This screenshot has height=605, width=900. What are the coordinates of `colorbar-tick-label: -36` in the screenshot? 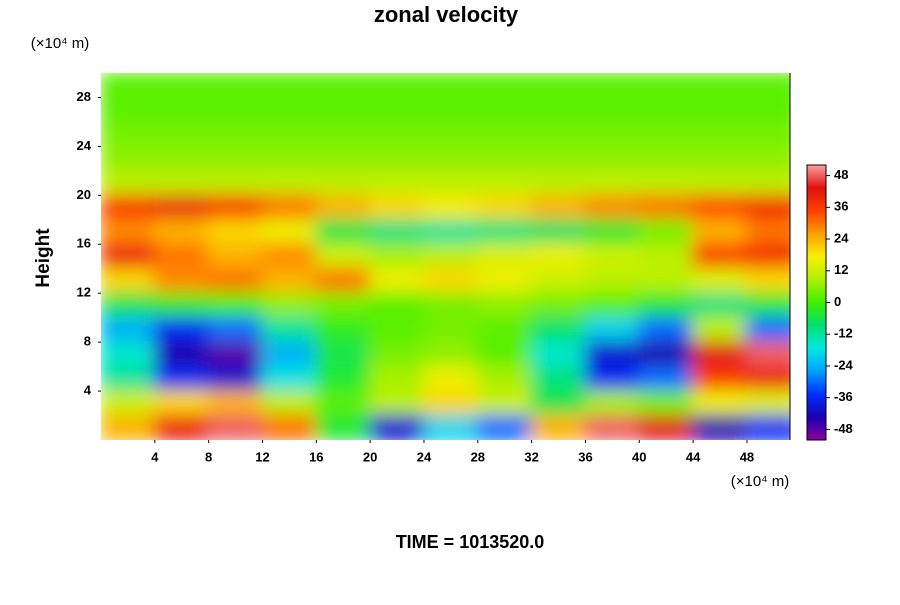 It's located at (843, 396).